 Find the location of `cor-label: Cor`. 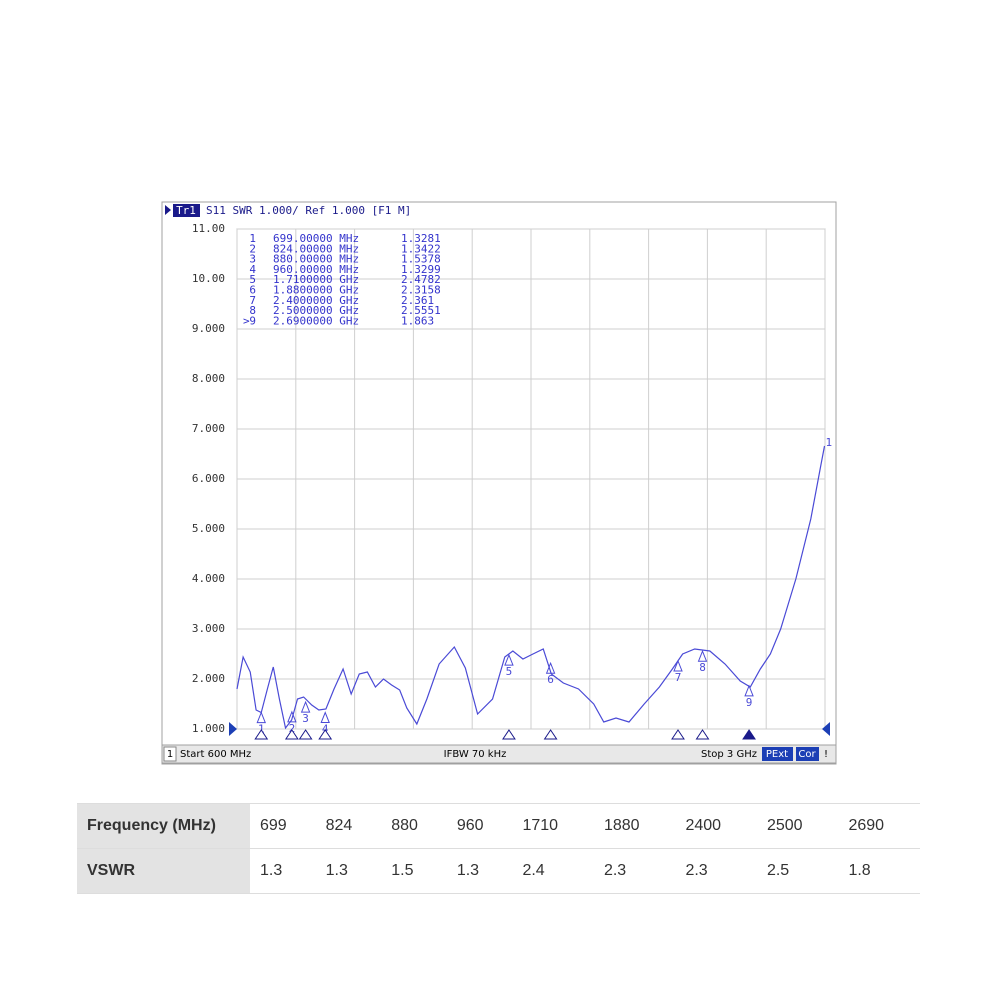

cor-label: Cor is located at coordinates (807, 754).